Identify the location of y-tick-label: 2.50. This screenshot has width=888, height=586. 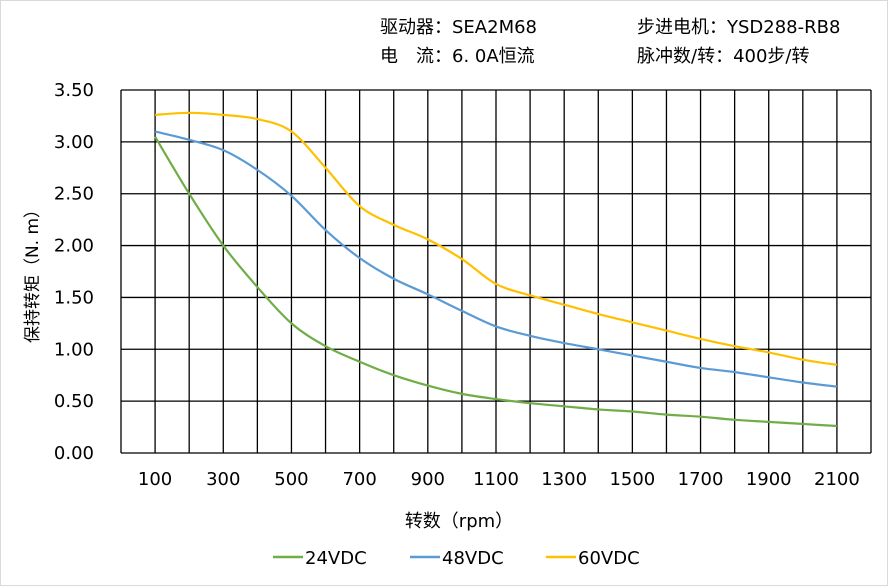
(74, 194).